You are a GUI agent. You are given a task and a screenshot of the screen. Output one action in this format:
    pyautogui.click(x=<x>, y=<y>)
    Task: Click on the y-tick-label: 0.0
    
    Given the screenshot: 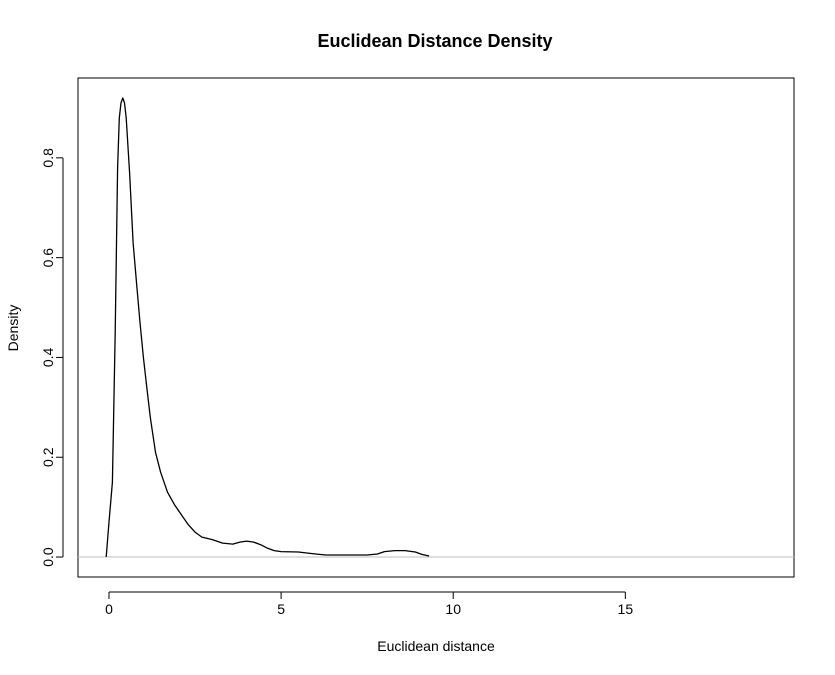 What is the action you would take?
    pyautogui.click(x=48, y=557)
    